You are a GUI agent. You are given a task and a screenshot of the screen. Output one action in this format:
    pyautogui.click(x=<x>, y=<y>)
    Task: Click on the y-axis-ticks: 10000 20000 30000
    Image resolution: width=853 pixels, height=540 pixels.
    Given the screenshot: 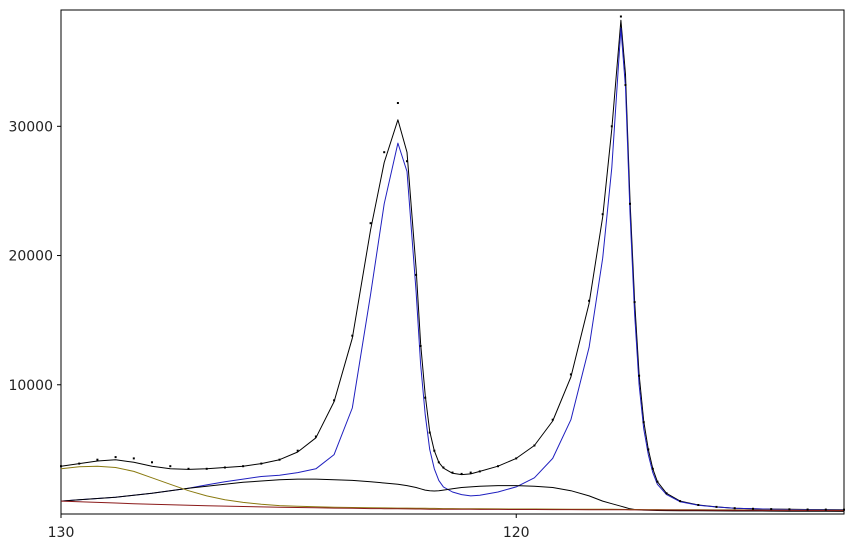 What is the action you would take?
    pyautogui.click(x=34, y=256)
    